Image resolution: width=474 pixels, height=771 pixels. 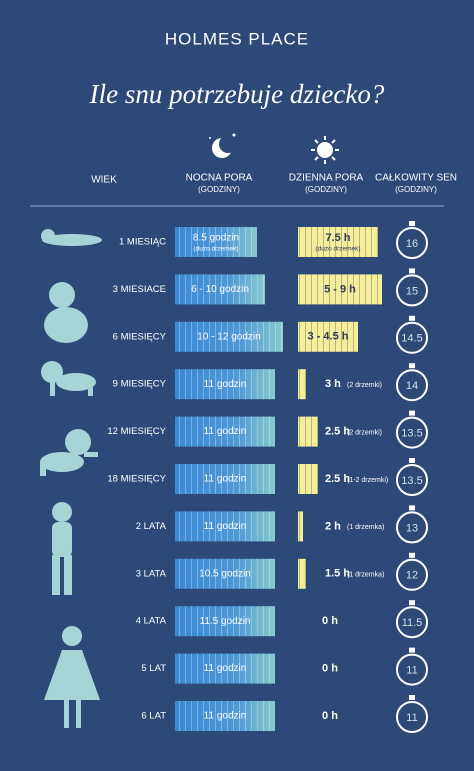 I want to click on day-note: (dużo drzemek), so click(x=337, y=249).